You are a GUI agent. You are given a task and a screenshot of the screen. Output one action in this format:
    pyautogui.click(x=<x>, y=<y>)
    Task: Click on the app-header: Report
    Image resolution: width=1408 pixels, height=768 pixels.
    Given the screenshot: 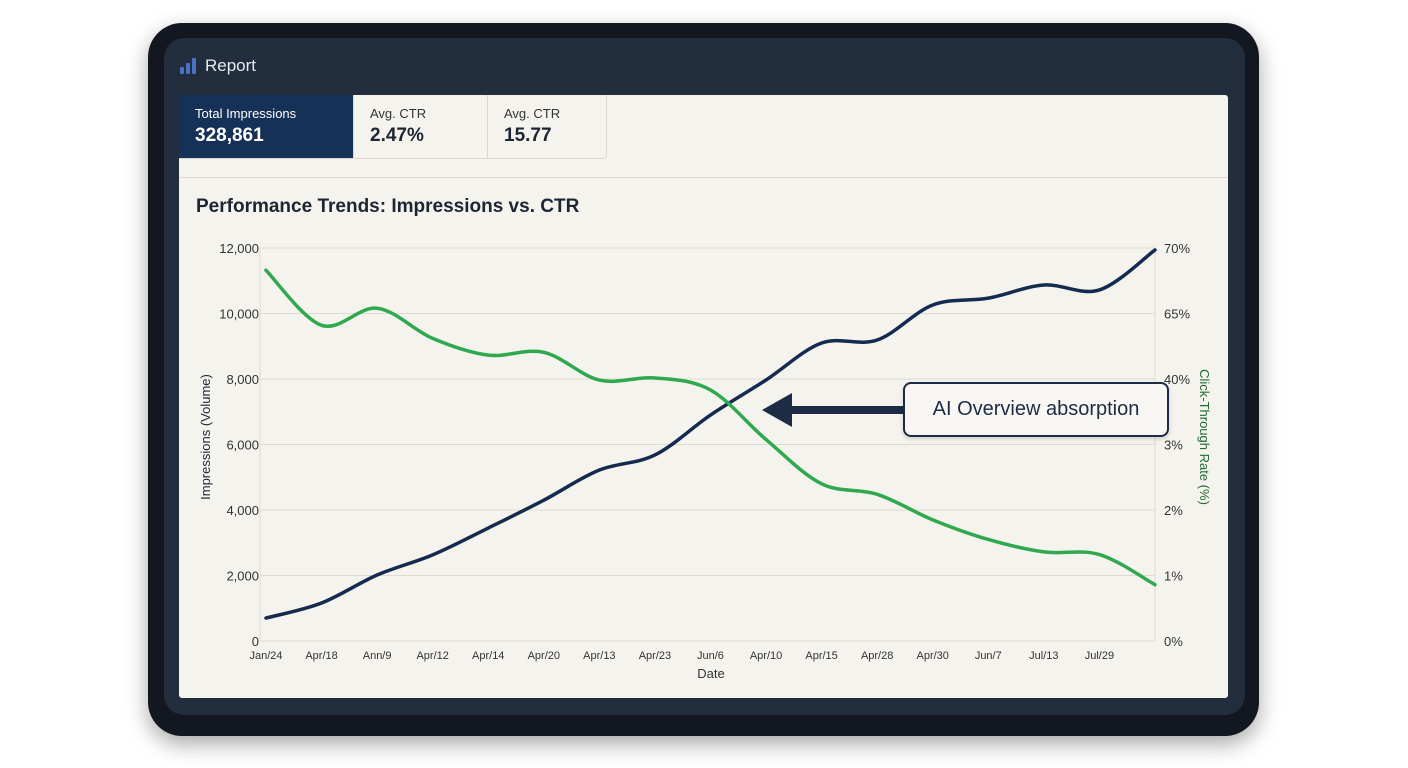 What is the action you would take?
    pyautogui.click(x=218, y=66)
    